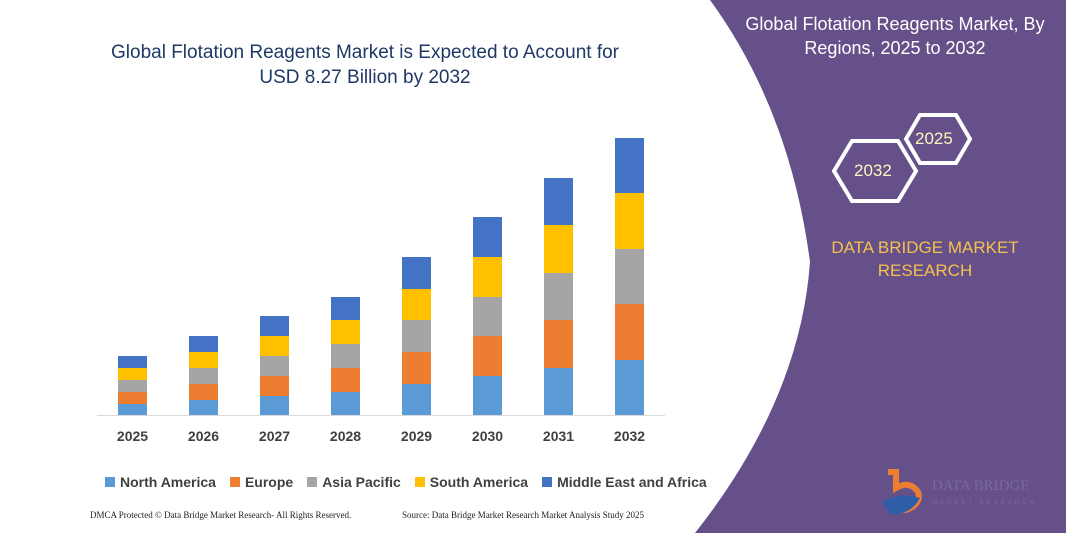 The image size is (1066, 533). Describe the element at coordinates (345, 436) in the screenshot. I see `x-tick-label: 2028` at that location.